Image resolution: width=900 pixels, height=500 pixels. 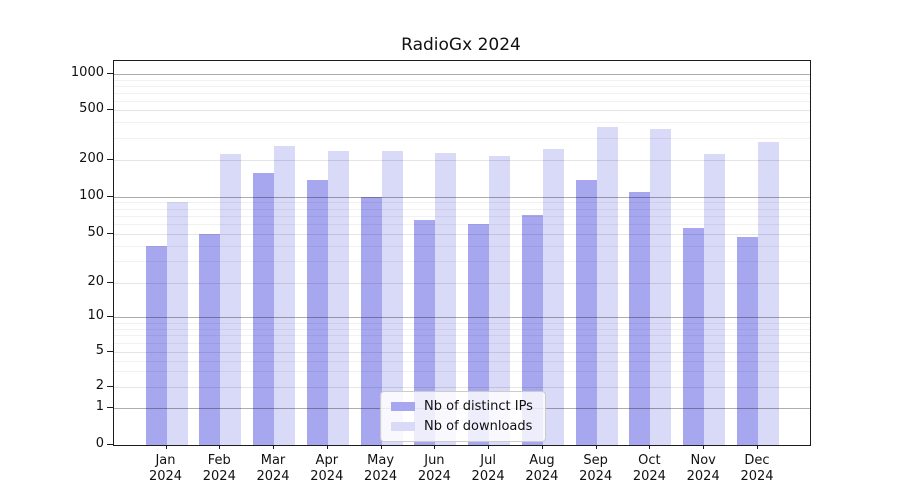 I want to click on bar-downloads-mar, so click(x=284, y=295).